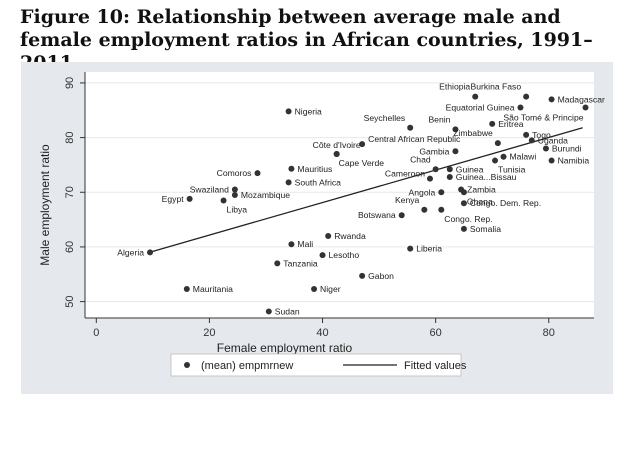 Image resolution: width=624 pixels, height=460 pixels. Describe the element at coordinates (318, 365) in the screenshot. I see `legend: (mean) empmrnew Fitted values` at that location.